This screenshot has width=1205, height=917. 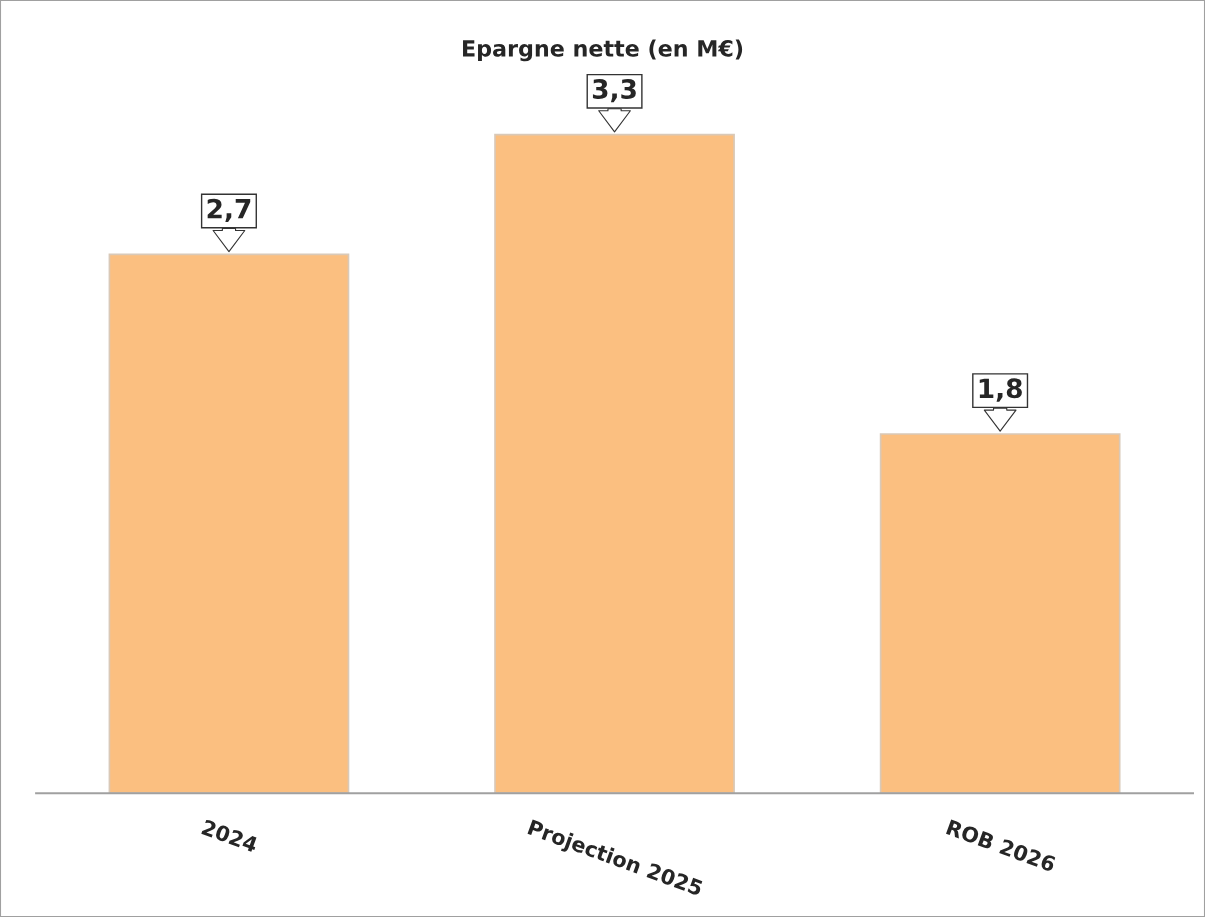 I want to click on data-label: 3,3, so click(x=614, y=91).